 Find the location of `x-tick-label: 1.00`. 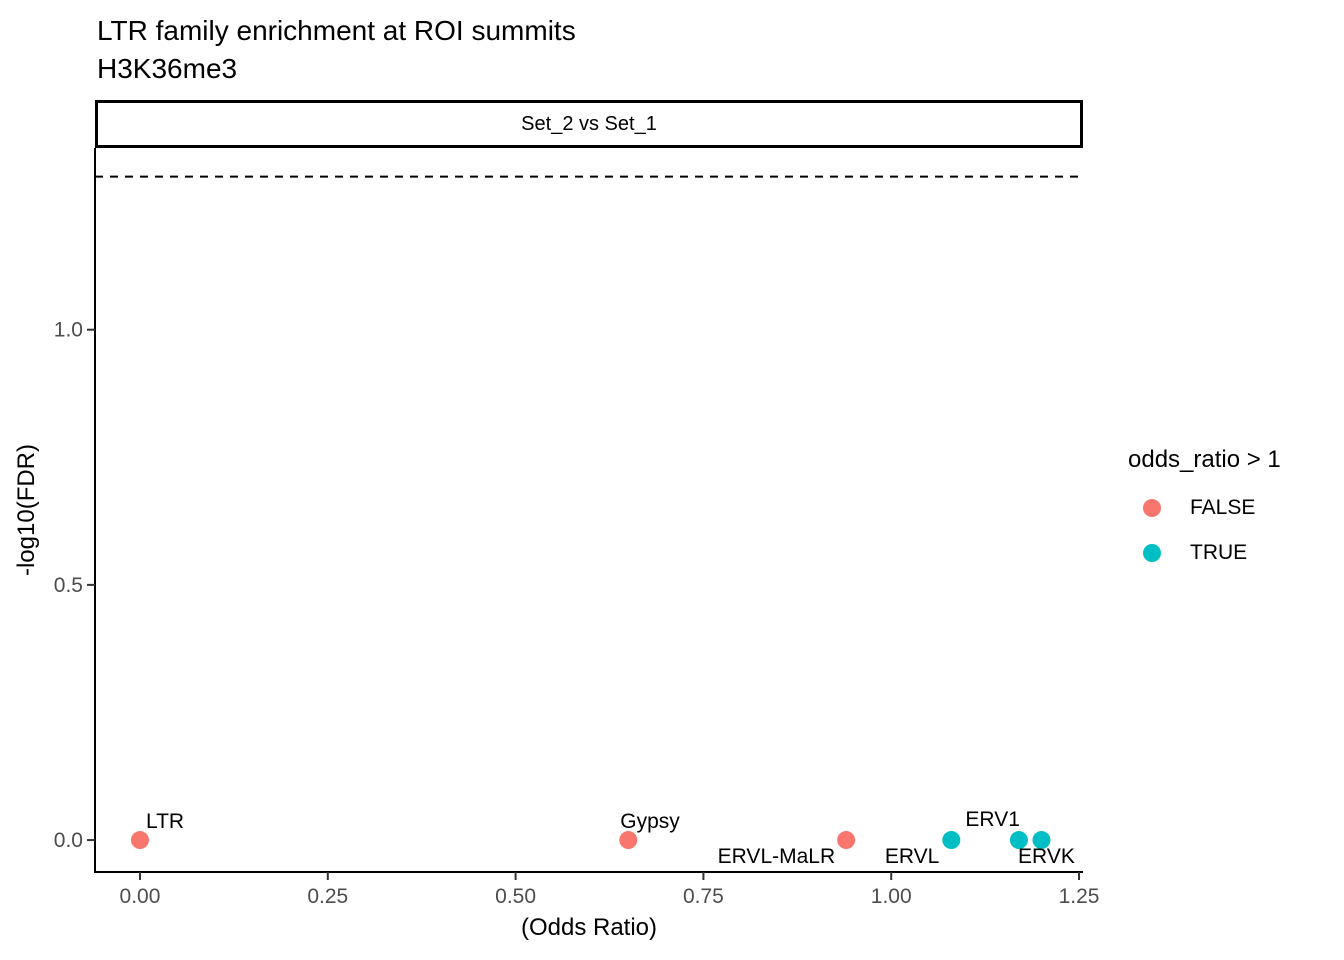

x-tick-label: 1.00 is located at coordinates (891, 896).